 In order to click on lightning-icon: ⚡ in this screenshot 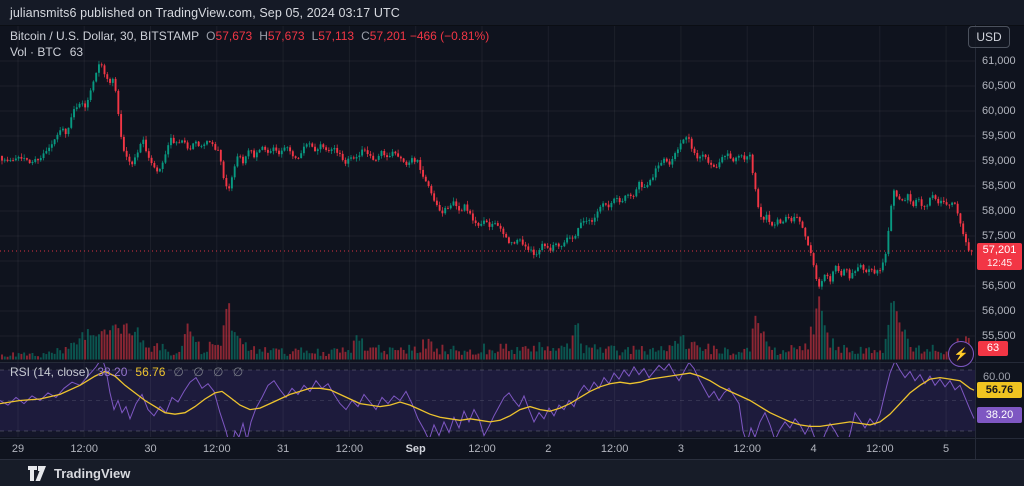, I will do `click(961, 354)`.